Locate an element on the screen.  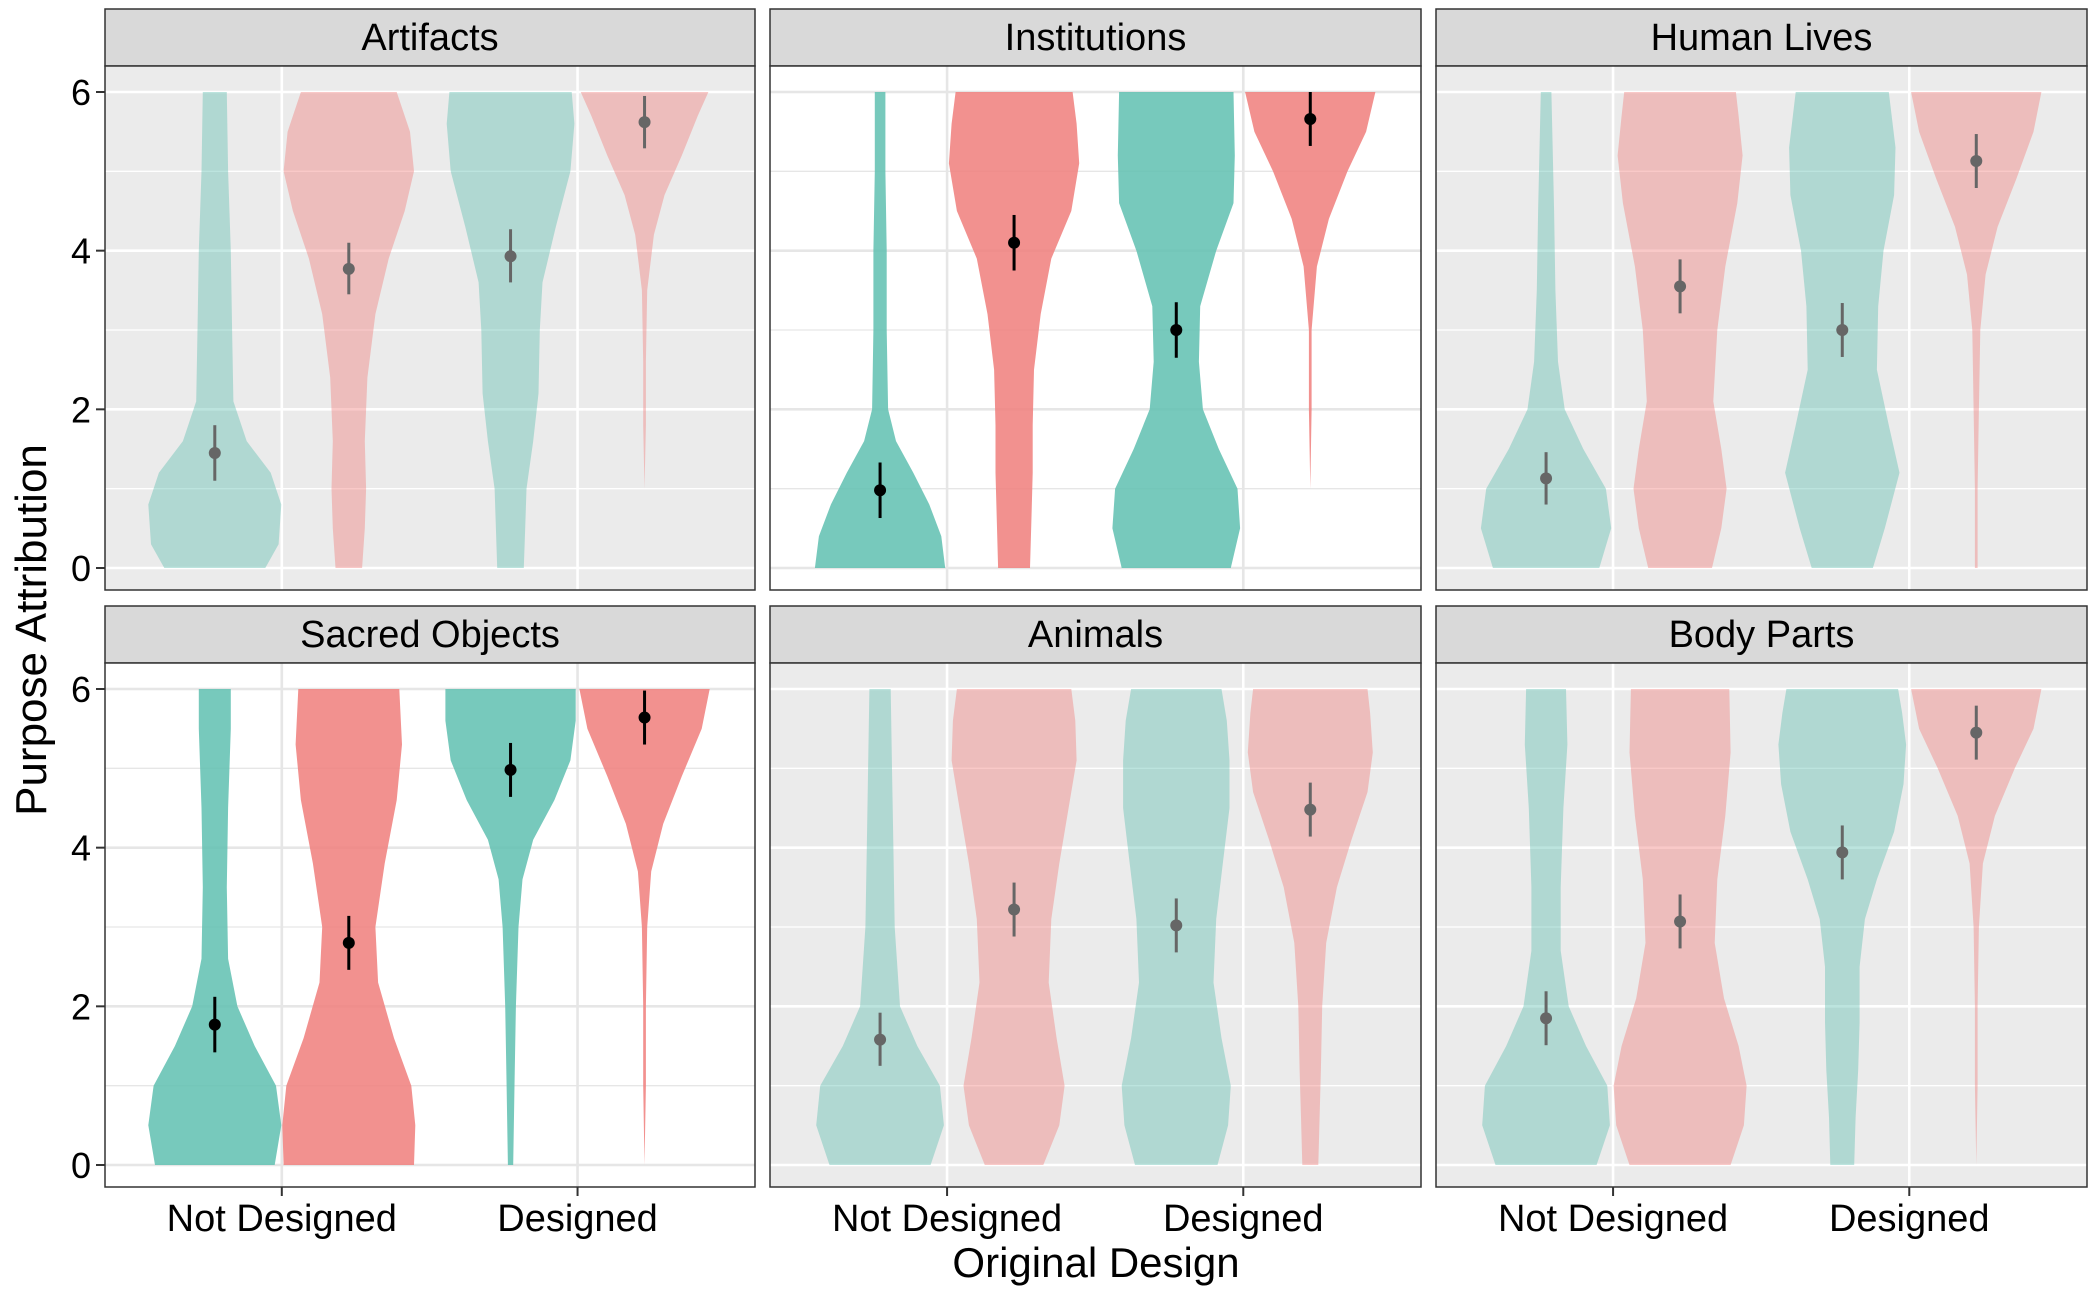
facet-strip-institutions is located at coordinates (1095, 37).